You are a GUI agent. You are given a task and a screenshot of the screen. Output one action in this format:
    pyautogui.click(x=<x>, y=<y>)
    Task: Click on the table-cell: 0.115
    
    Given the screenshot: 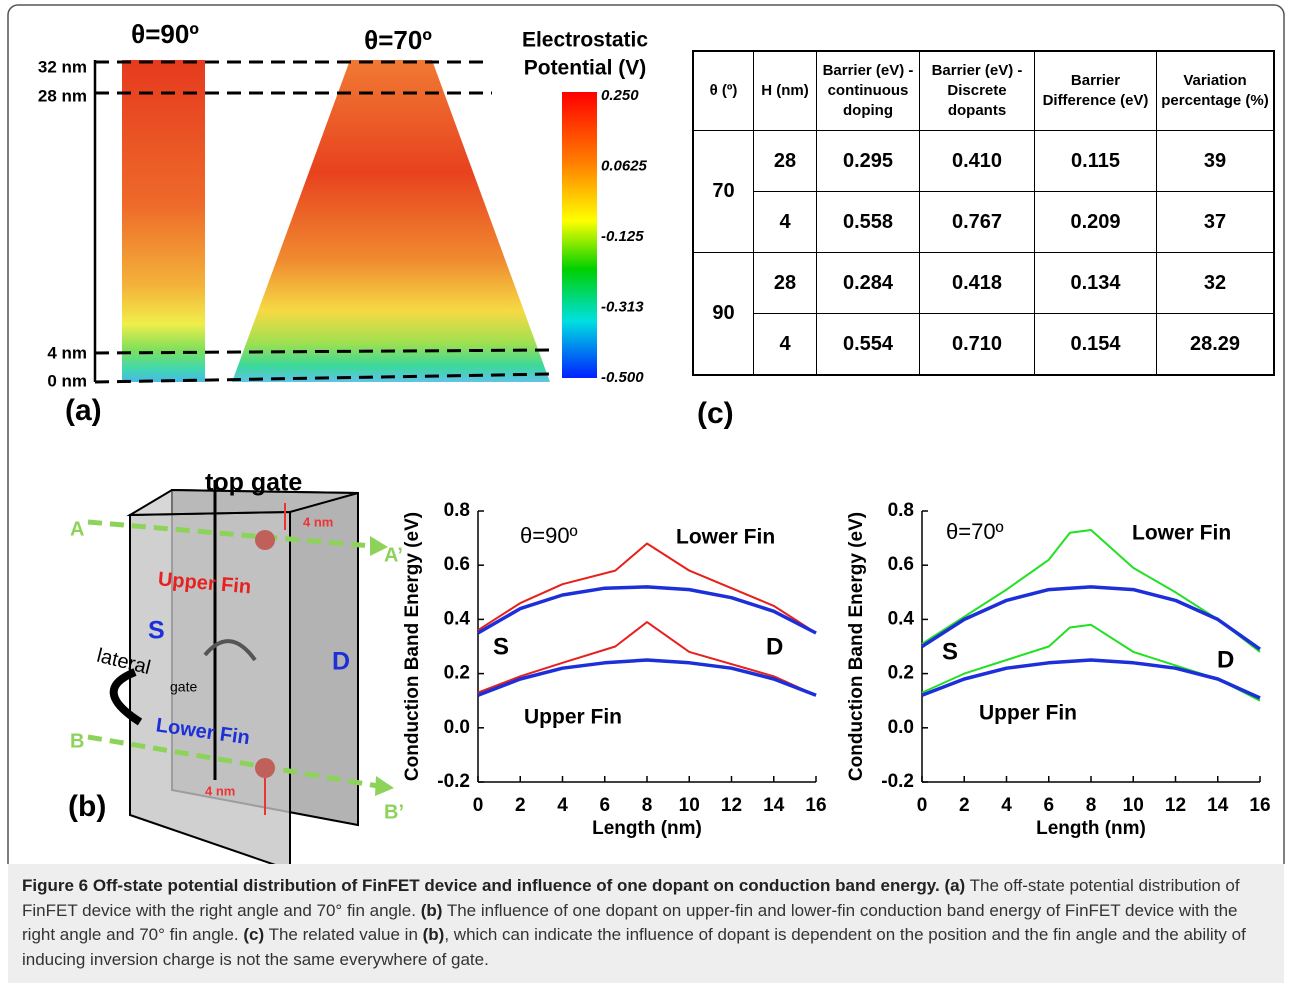 What is the action you would take?
    pyautogui.click(x=1095, y=161)
    